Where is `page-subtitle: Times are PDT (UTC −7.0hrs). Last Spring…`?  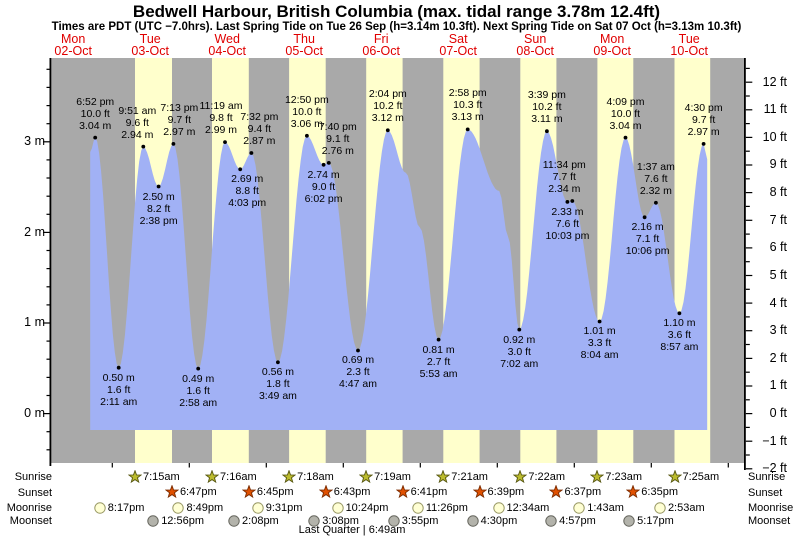
page-subtitle: Times are PDT (UTC −7.0hrs). Last Spring… is located at coordinates (396, 27).